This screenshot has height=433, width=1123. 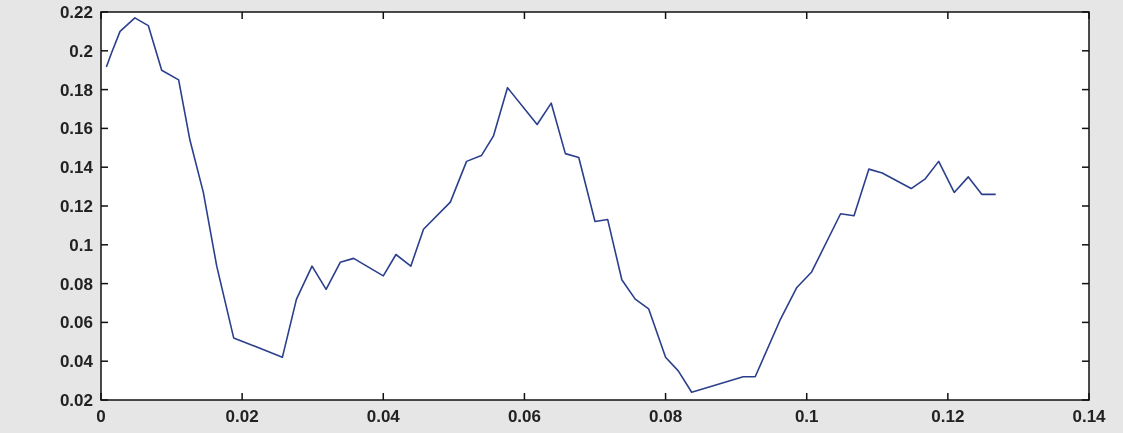 What do you see at coordinates (76, 129) in the screenshot?
I see `y-tick-label: 0.16` at bounding box center [76, 129].